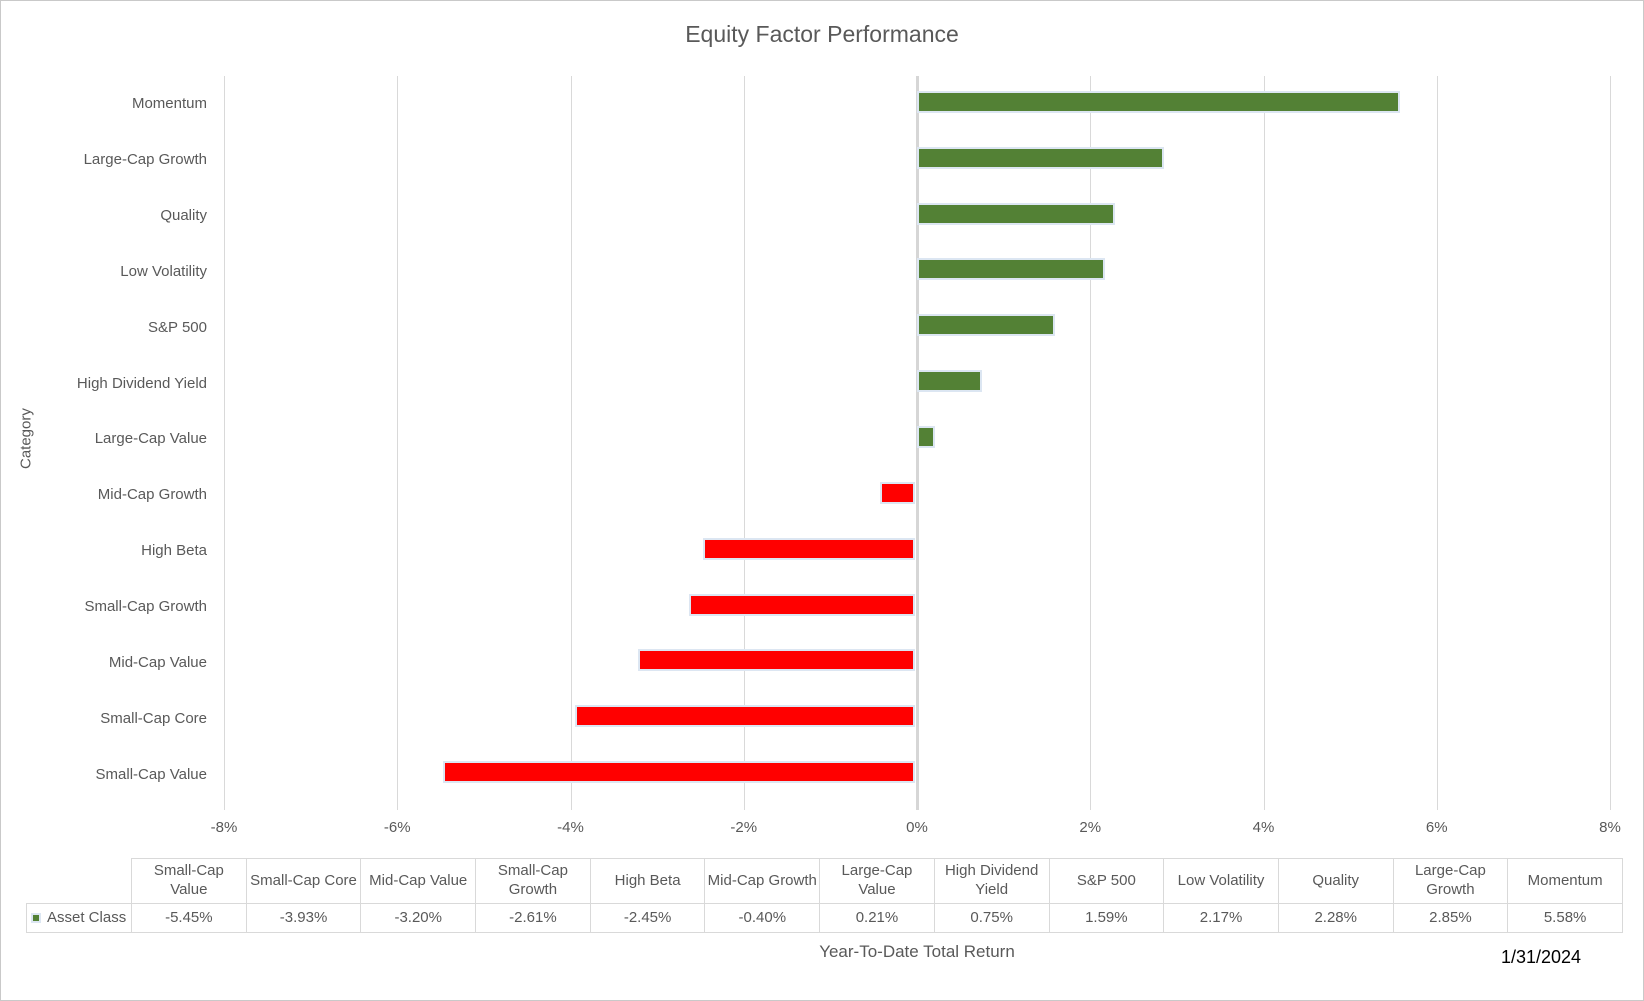  I want to click on legend-series-name: Asset Class, so click(87, 917).